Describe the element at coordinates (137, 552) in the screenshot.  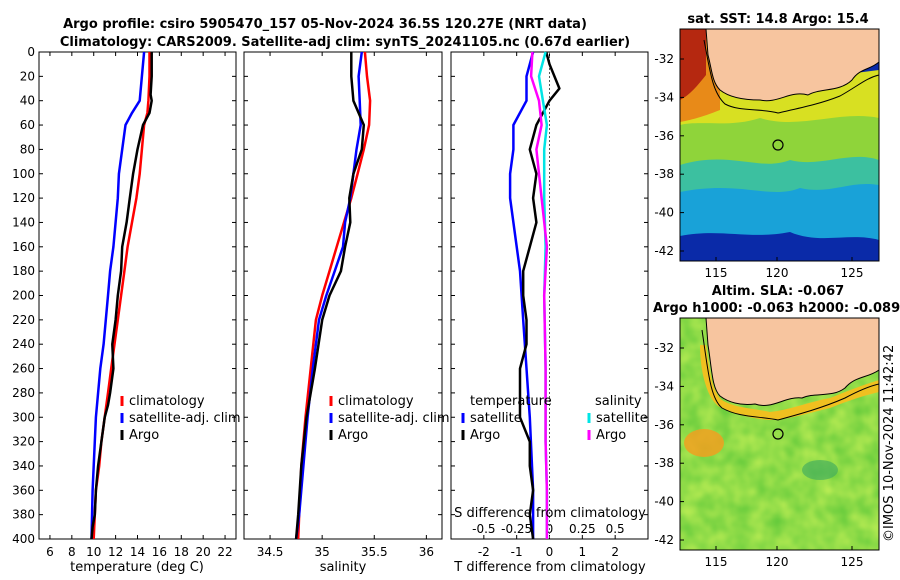
I see `x-tick-label: 14` at that location.